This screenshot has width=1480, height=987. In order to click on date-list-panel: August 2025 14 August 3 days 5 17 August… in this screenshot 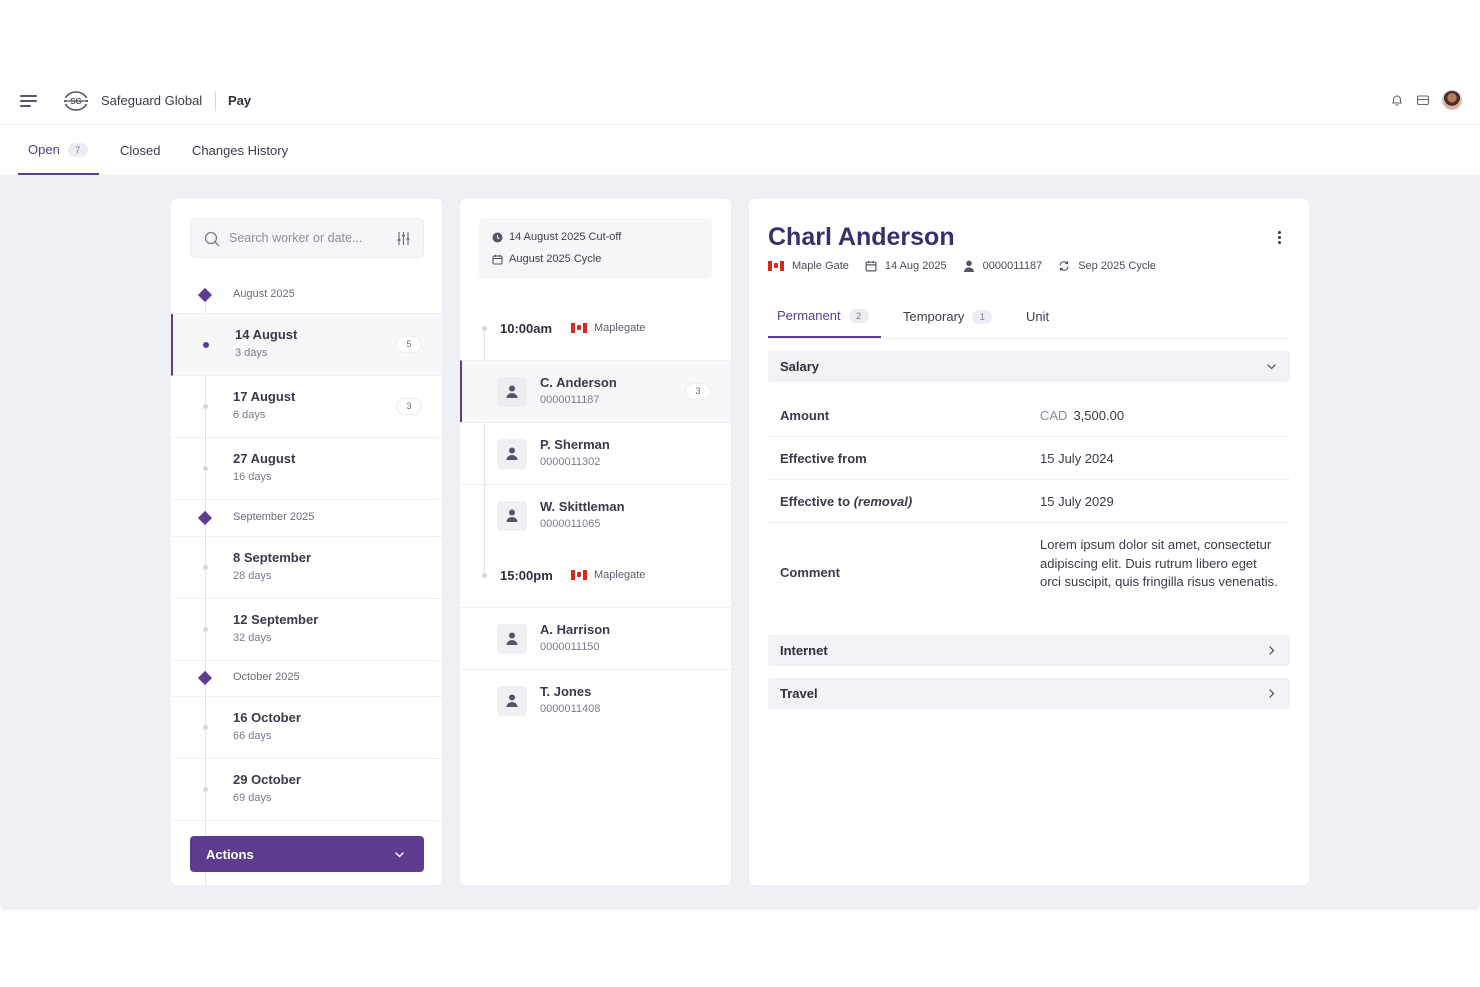, I will do `click(306, 542)`.